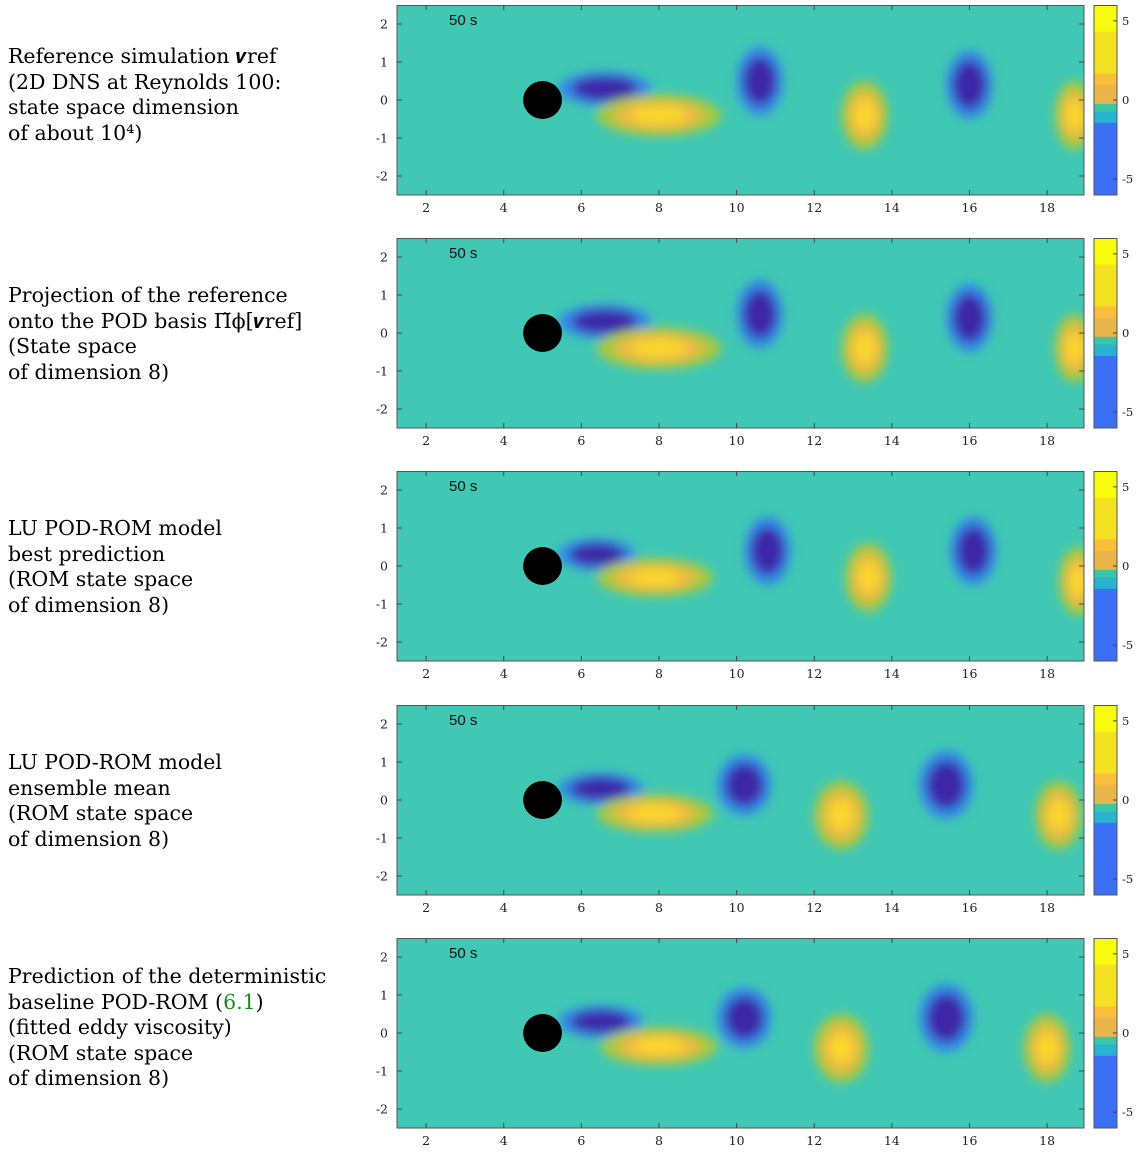 This screenshot has width=1146, height=1173. Describe the element at coordinates (814, 440) in the screenshot. I see `x-tick-label: 12` at that location.